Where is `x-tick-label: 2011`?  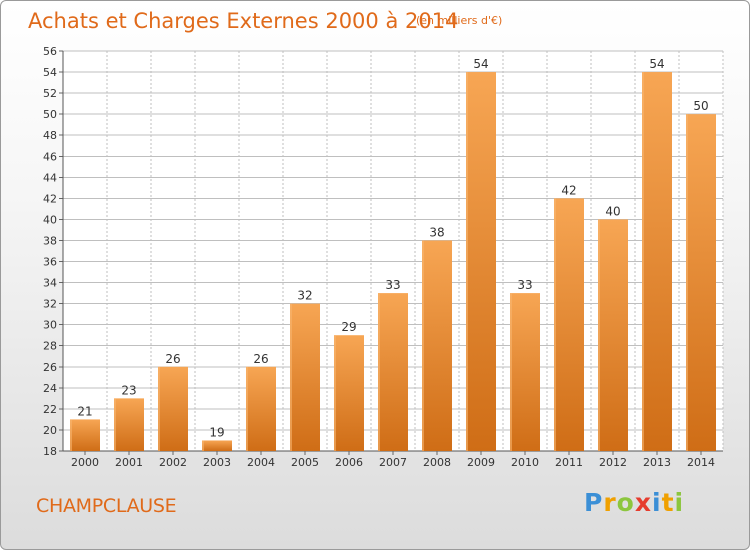 x-tick-label: 2011 is located at coordinates (569, 462).